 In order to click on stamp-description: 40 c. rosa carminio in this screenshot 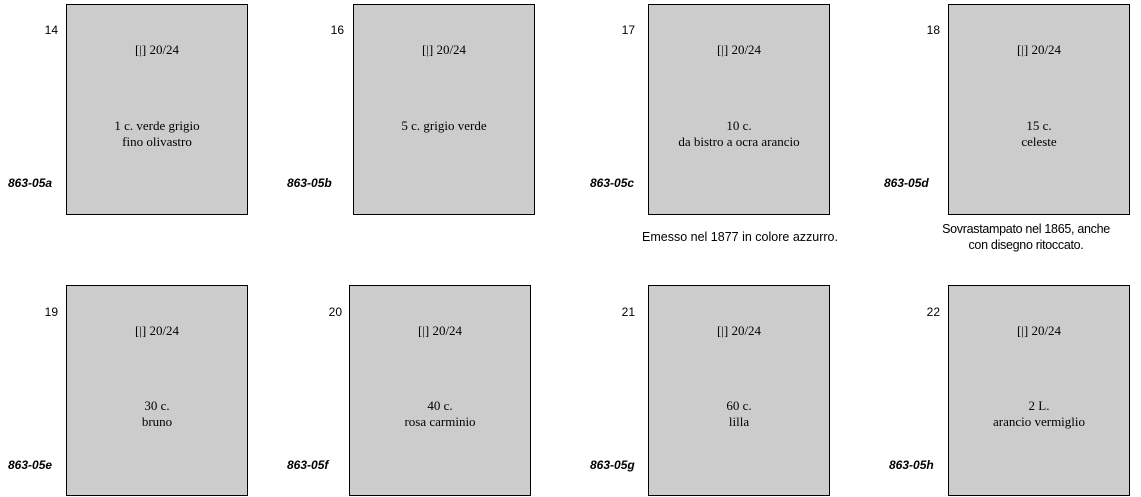, I will do `click(440, 414)`.